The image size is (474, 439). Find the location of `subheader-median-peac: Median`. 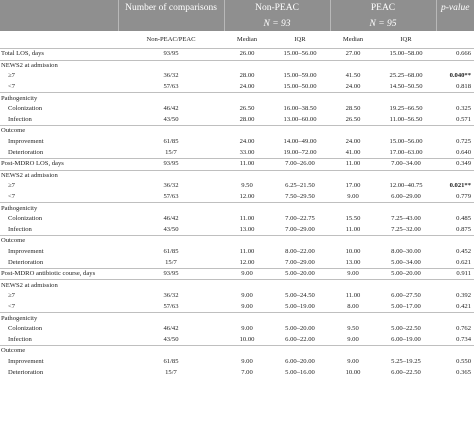

subheader-median-peac: Median is located at coordinates (353, 40).